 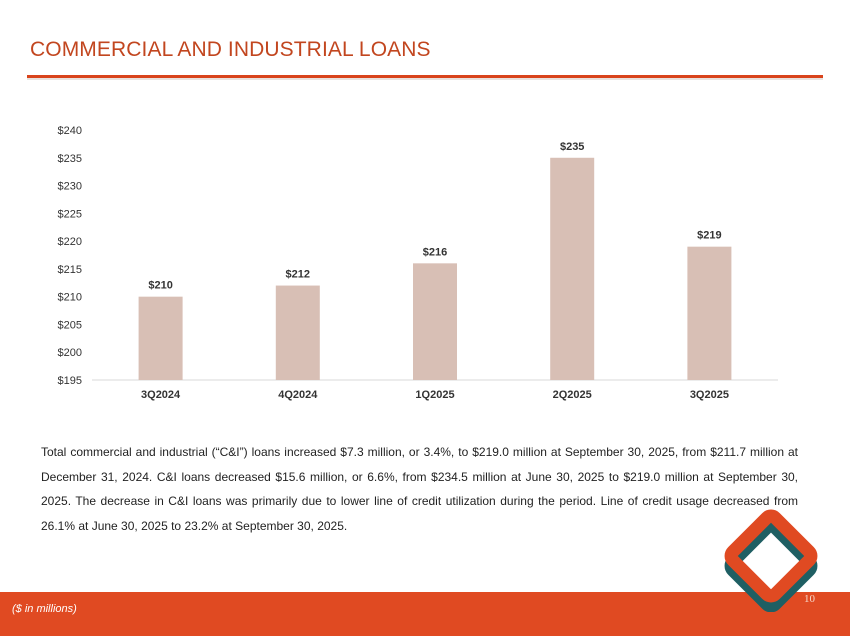 I want to click on y-tick-label: $240, so click(x=70, y=131).